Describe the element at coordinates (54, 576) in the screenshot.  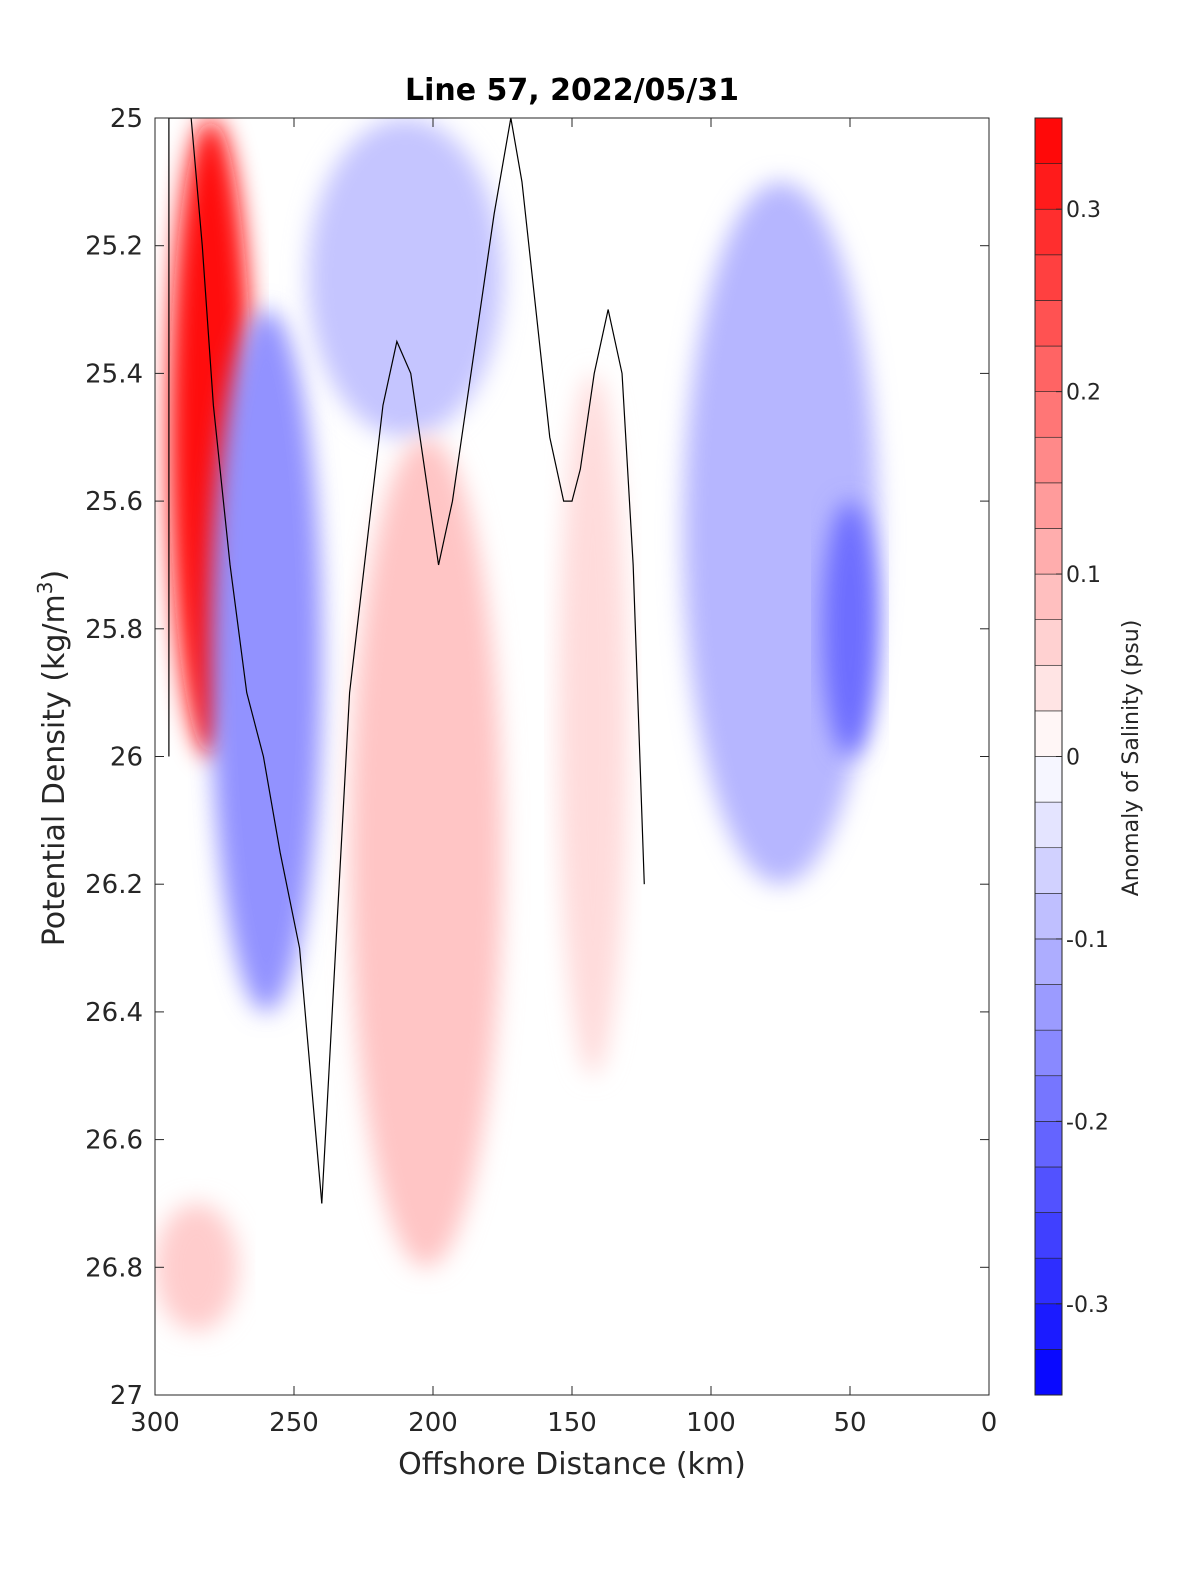
I see `y-axis-title-close: )` at that location.